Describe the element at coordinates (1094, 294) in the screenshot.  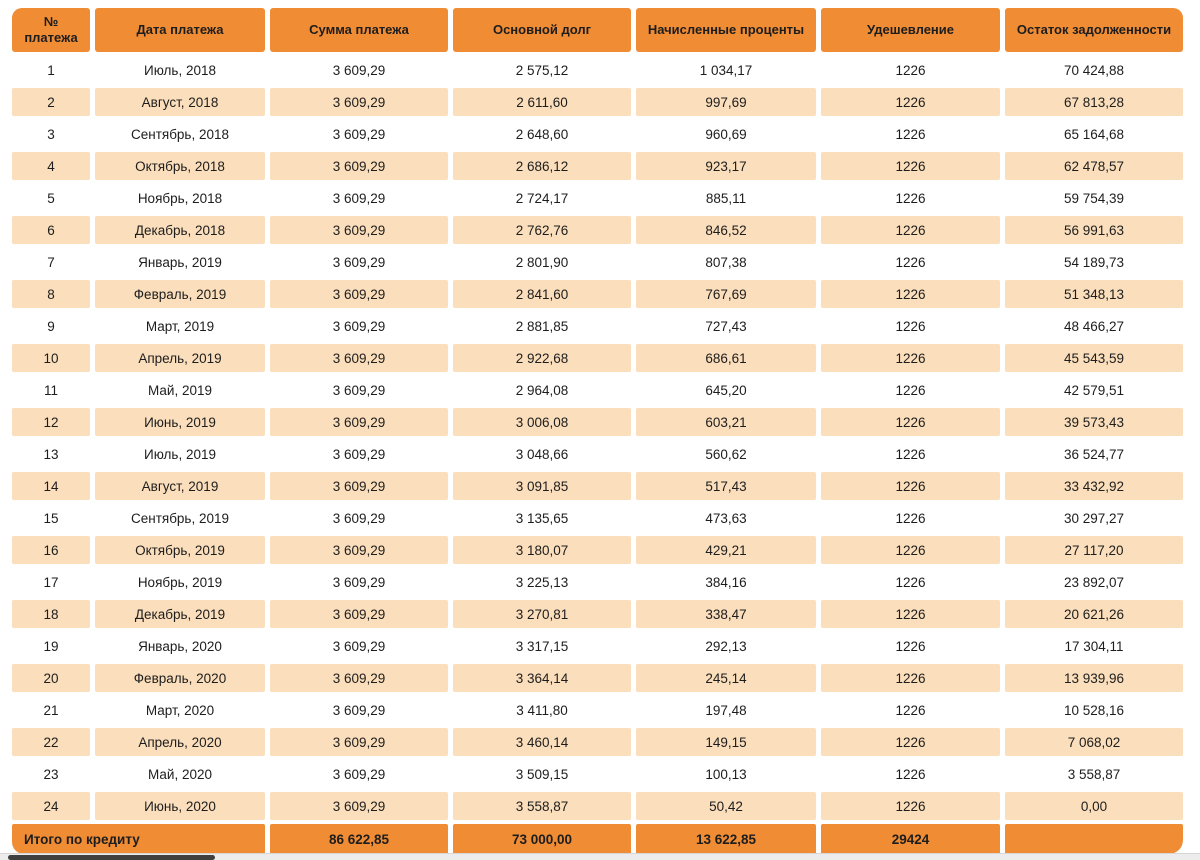
I see `cell-remaining-balance: 51 348,13` at that location.